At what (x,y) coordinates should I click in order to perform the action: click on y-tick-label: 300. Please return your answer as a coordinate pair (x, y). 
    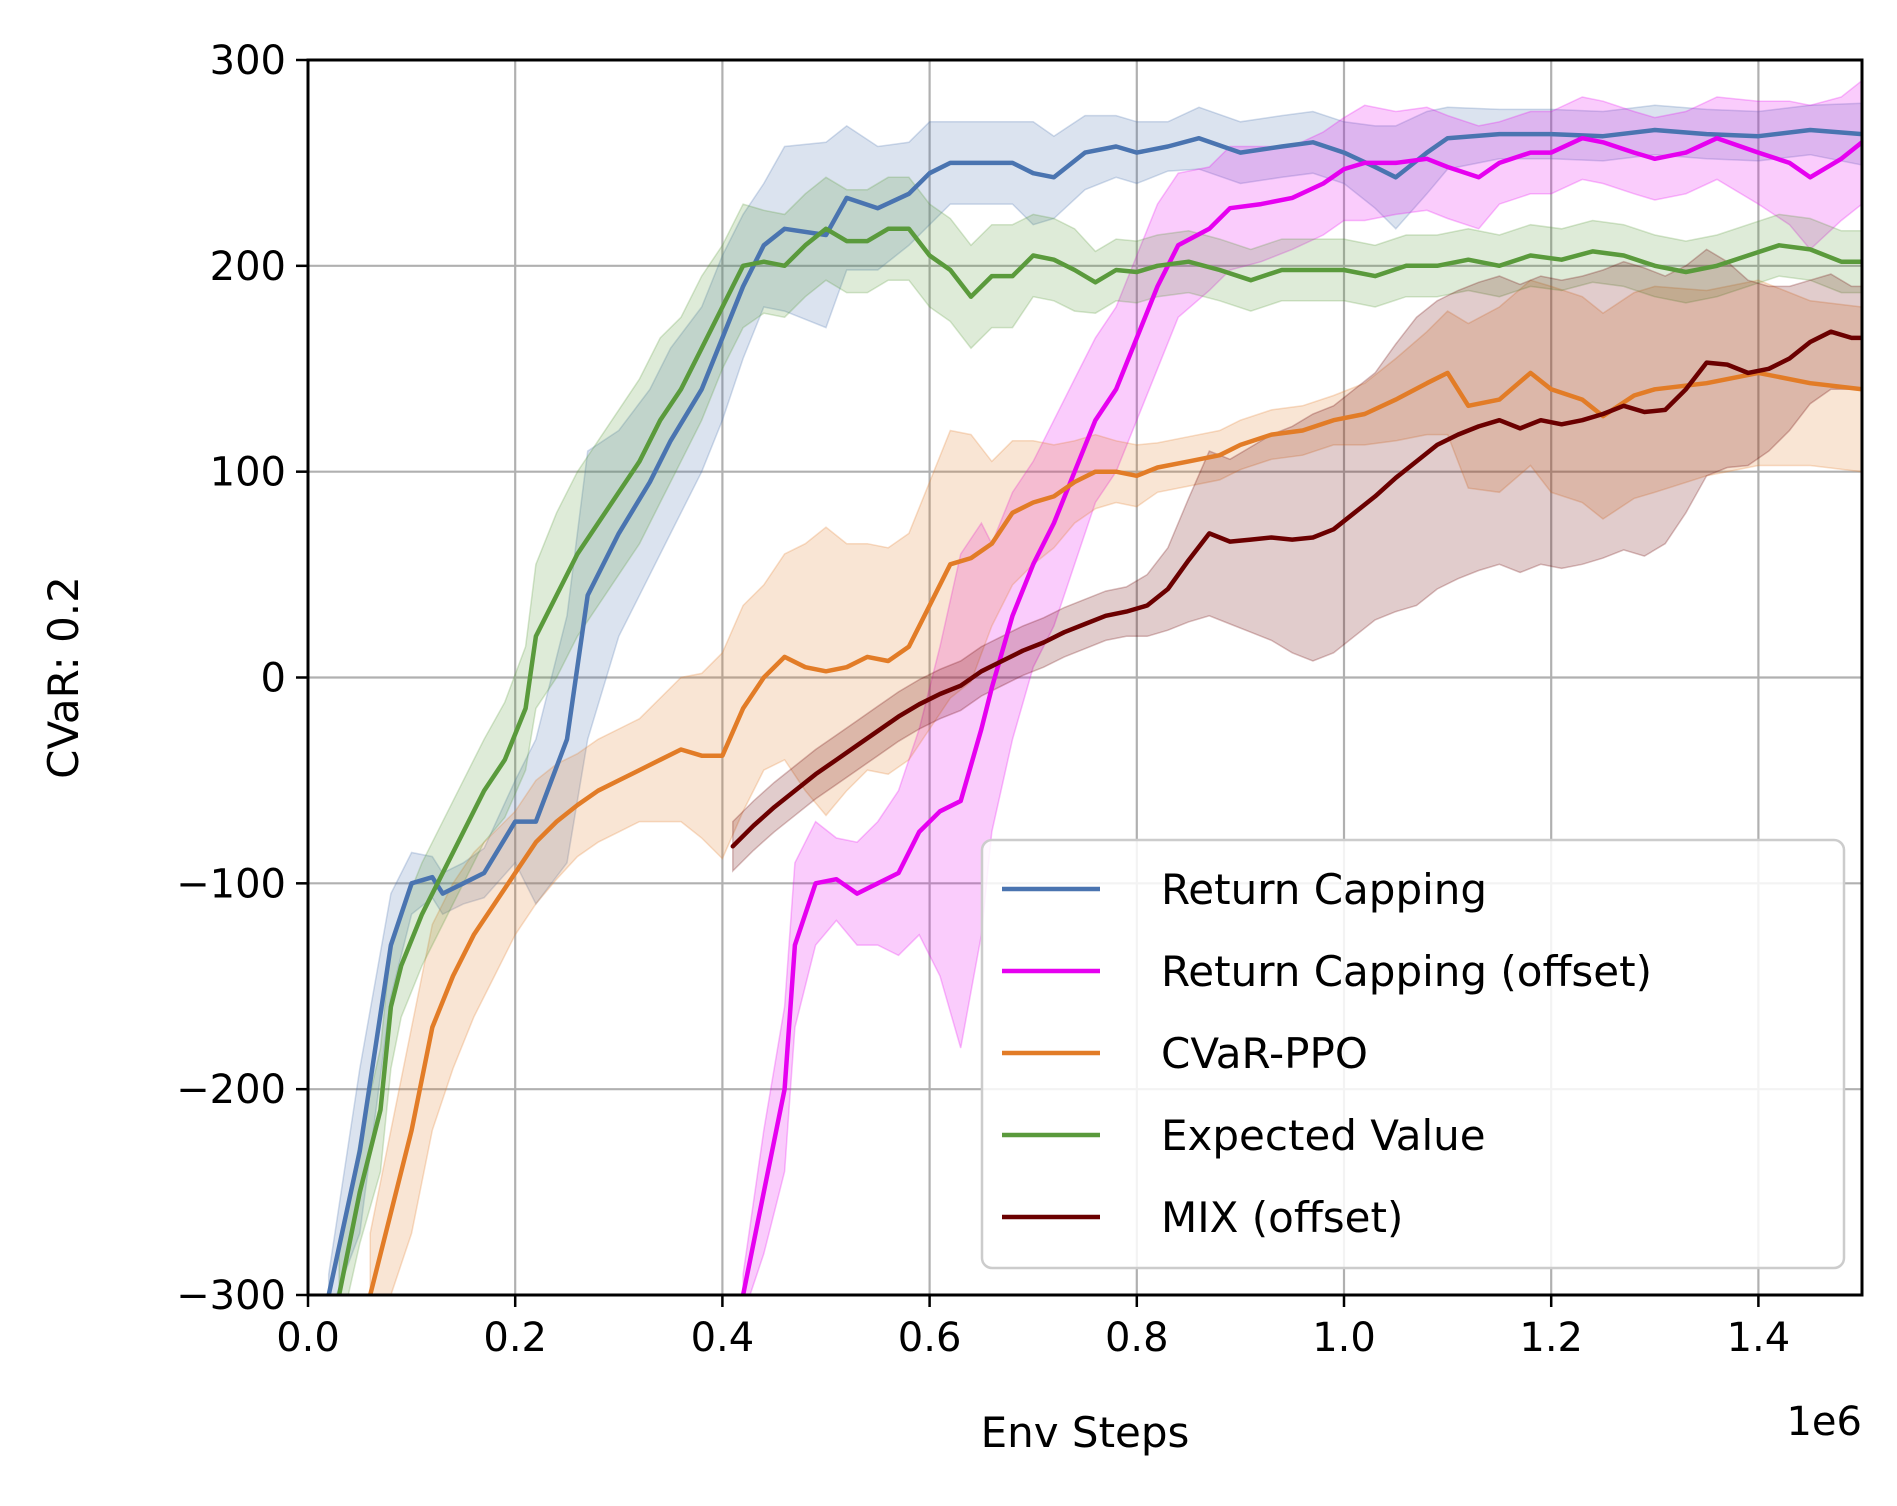
    Looking at the image, I should click on (248, 61).